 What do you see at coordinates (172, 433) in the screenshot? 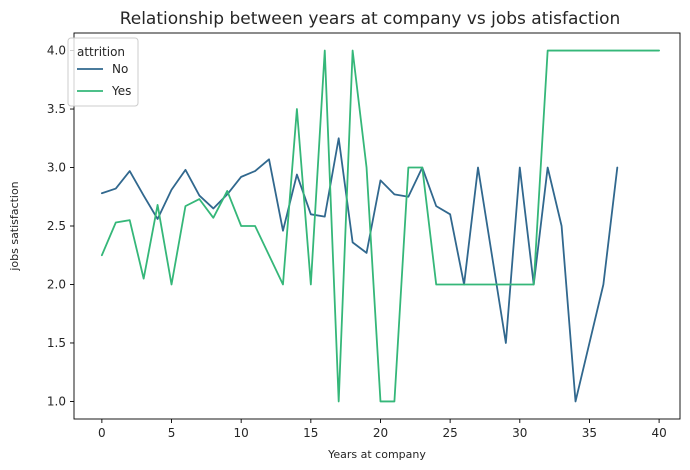
I see `x-tick-label: 5` at bounding box center [172, 433].